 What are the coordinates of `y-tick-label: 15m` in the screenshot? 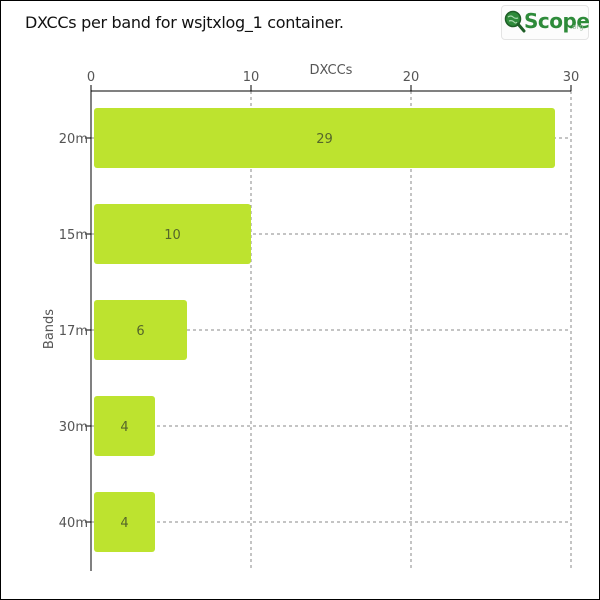 It's located at (73, 235).